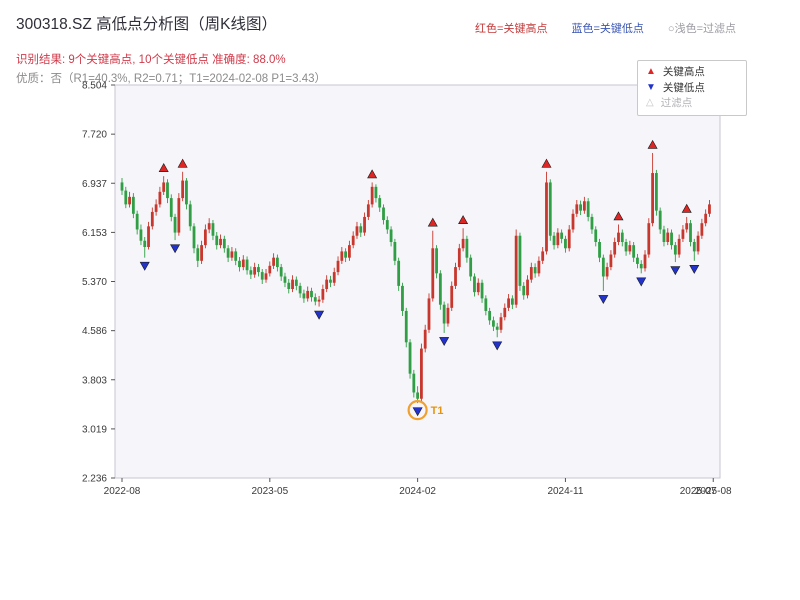  What do you see at coordinates (650, 103) in the screenshot?
I see `filtered-triangle-icon: △` at bounding box center [650, 103].